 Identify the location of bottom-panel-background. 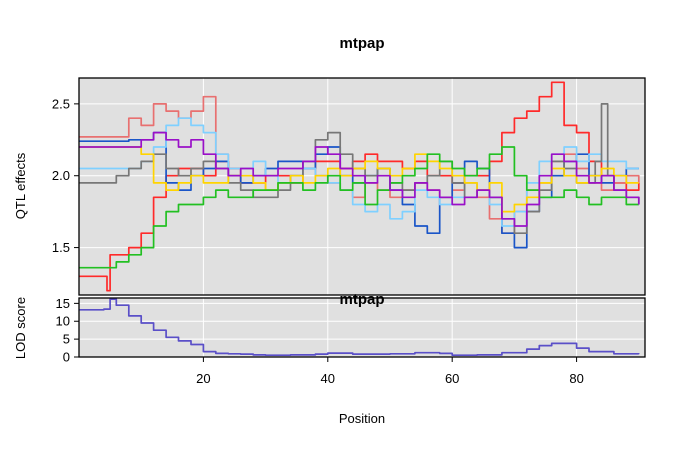
(362, 327).